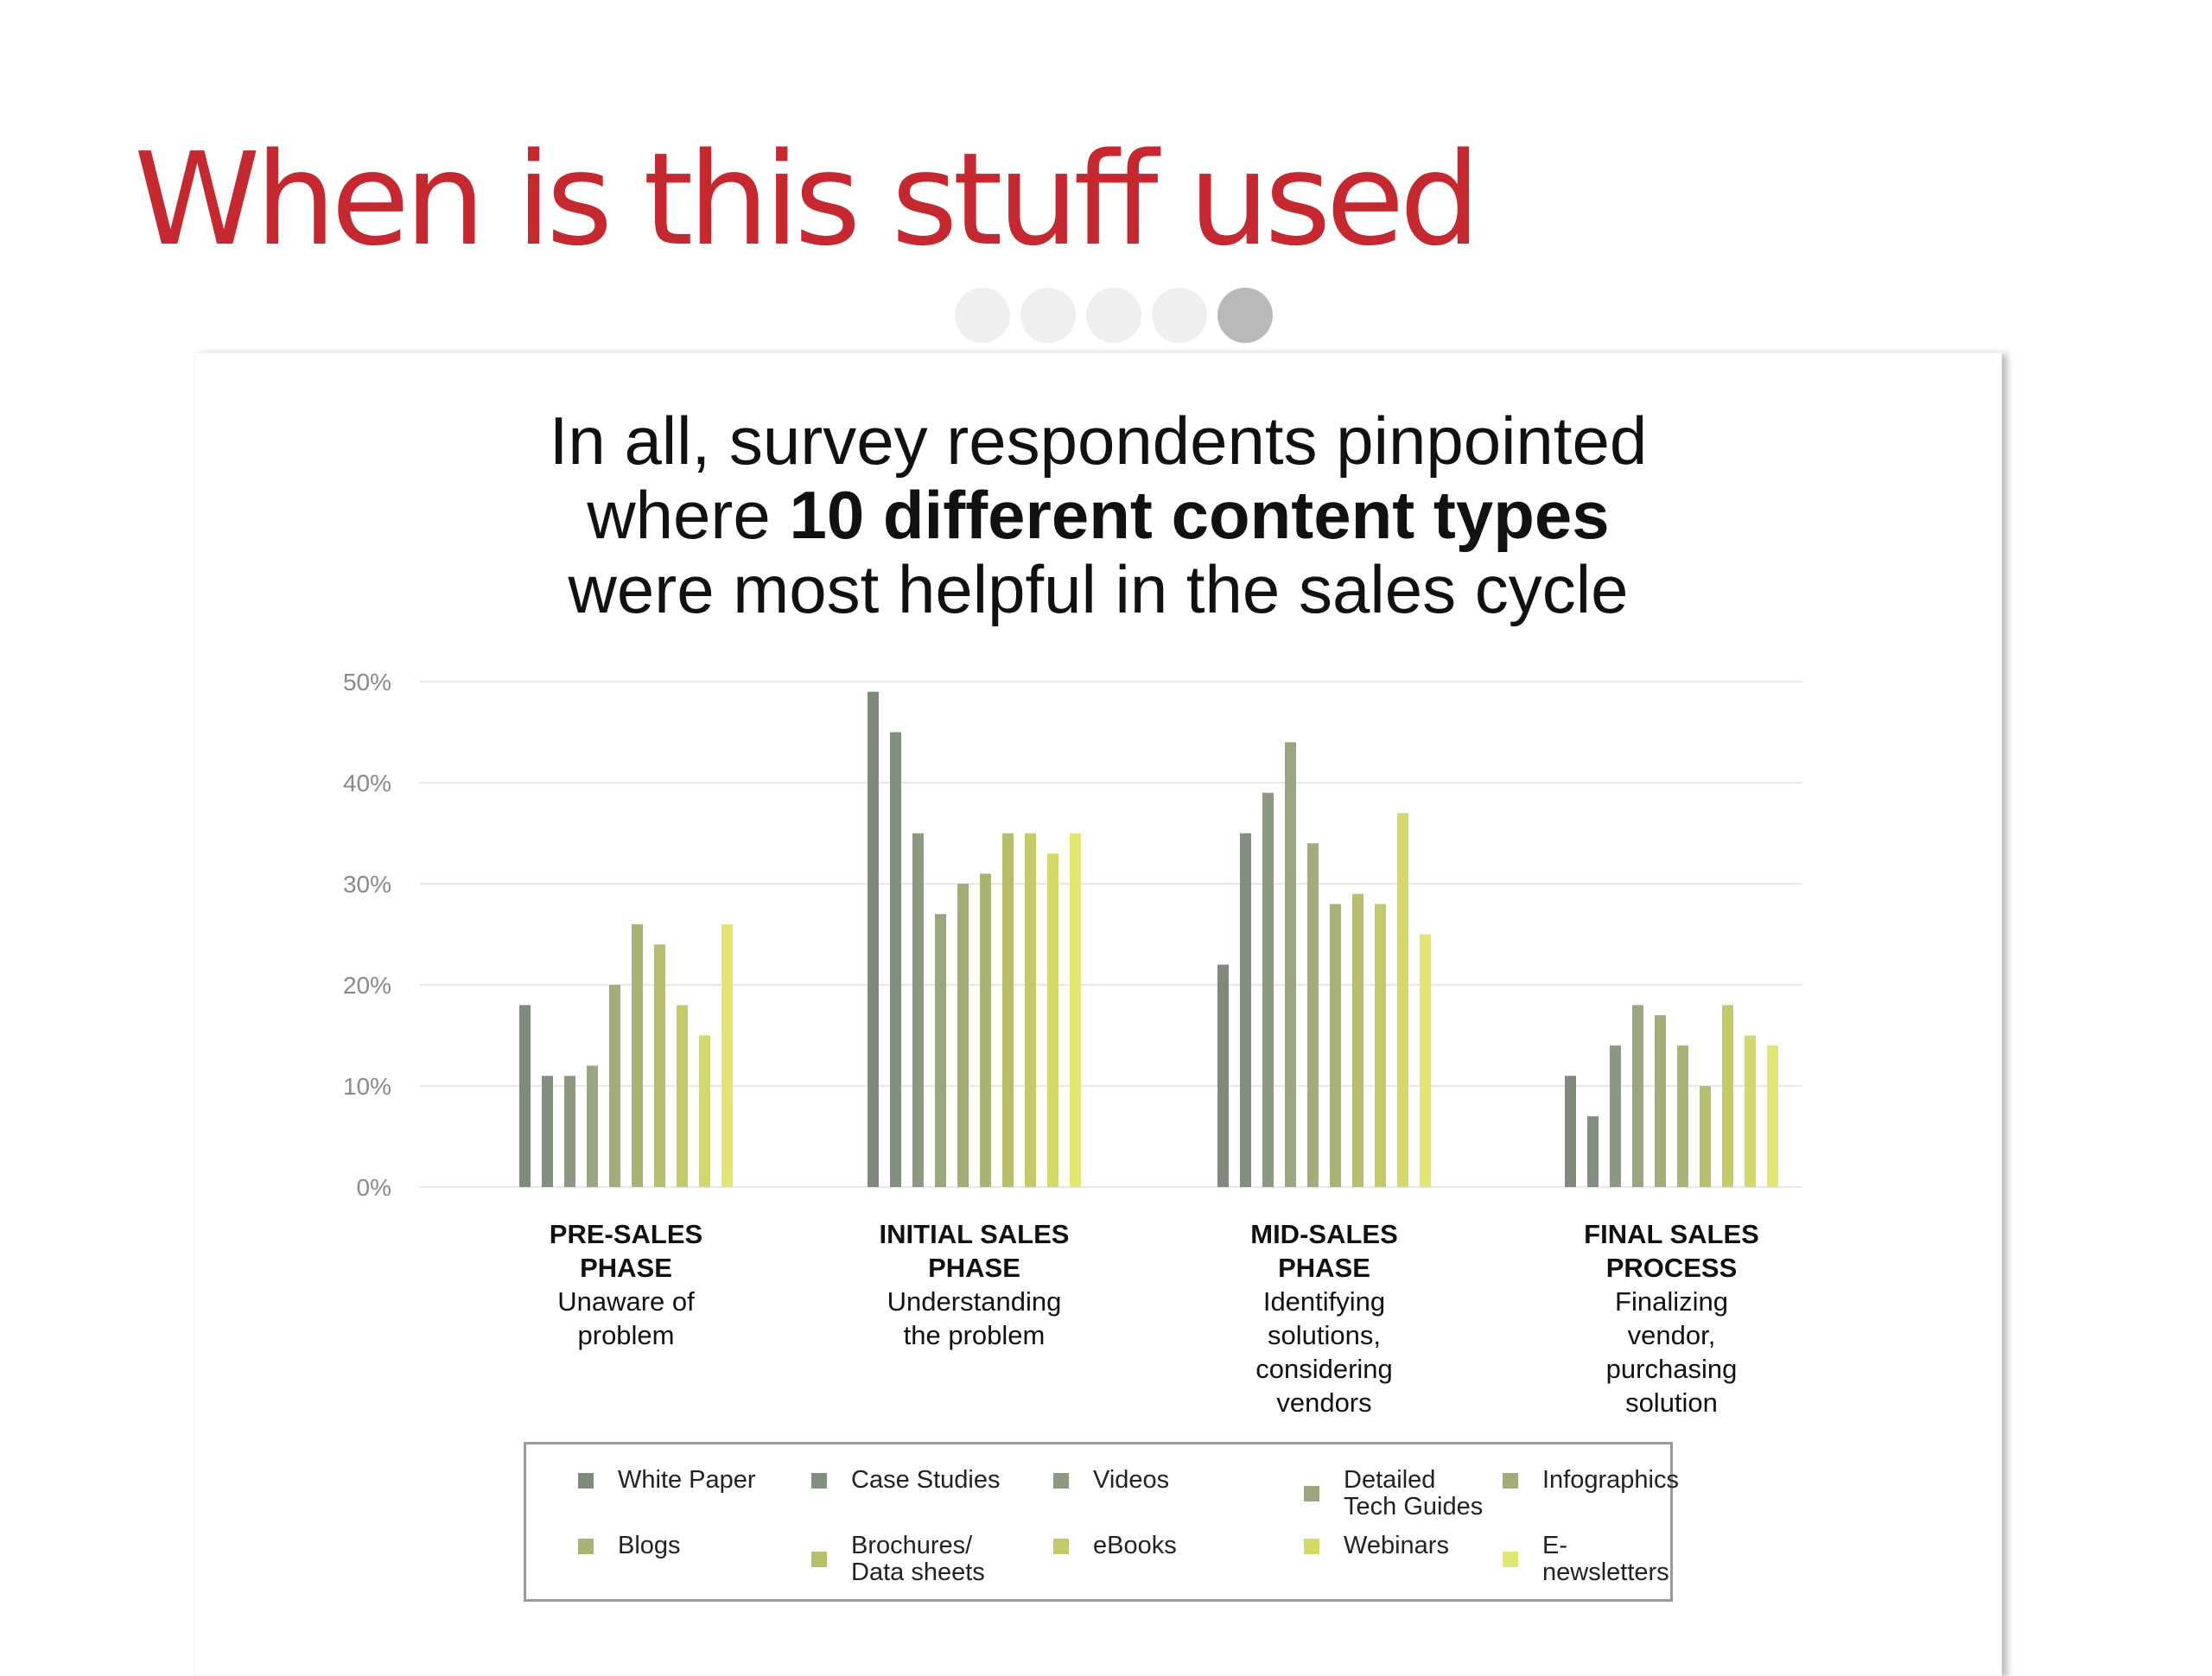 The height and width of the screenshot is (1676, 2212). I want to click on y-tick-label: 0%, so click(374, 1187).